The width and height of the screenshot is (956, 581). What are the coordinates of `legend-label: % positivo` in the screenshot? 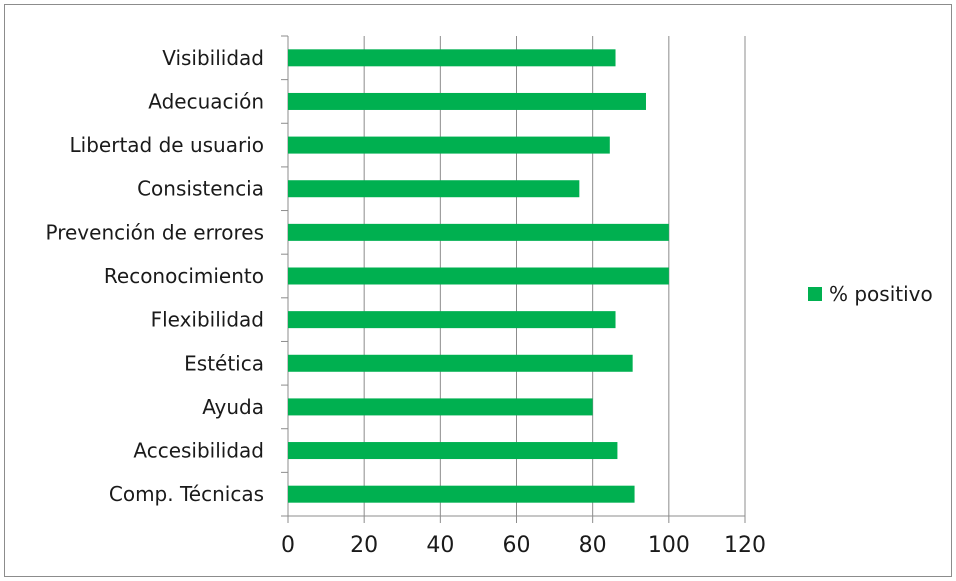 It's located at (881, 294).